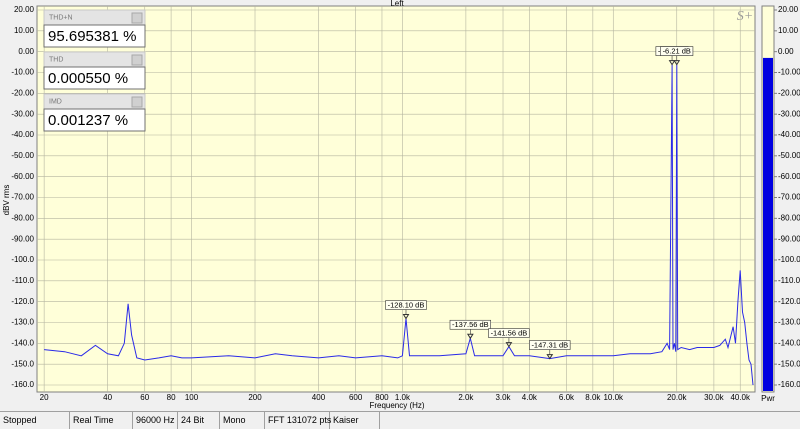  I want to click on readout-label: IMD, so click(55, 101).